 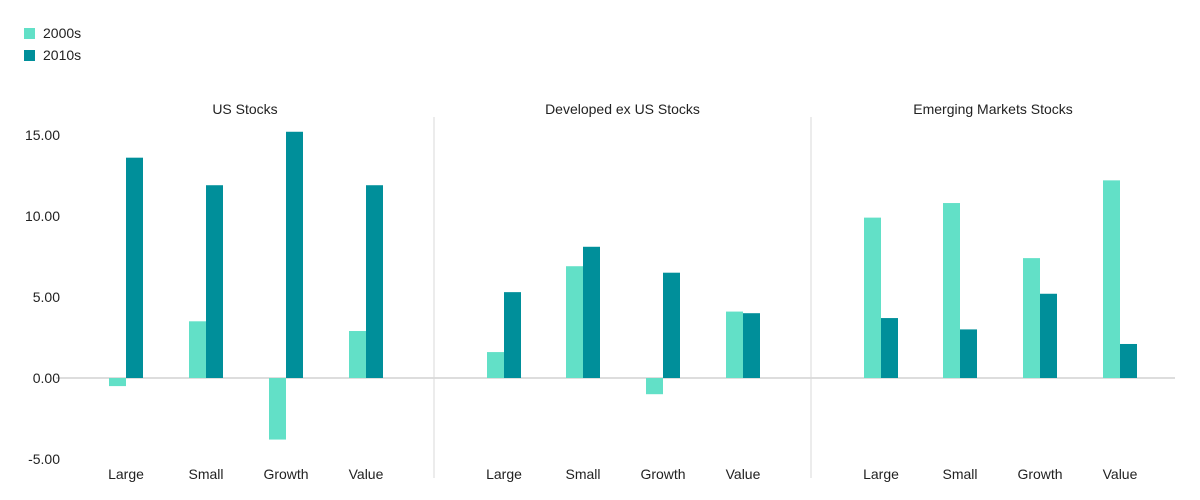 I want to click on legend-swatch-2010s, so click(x=29, y=55).